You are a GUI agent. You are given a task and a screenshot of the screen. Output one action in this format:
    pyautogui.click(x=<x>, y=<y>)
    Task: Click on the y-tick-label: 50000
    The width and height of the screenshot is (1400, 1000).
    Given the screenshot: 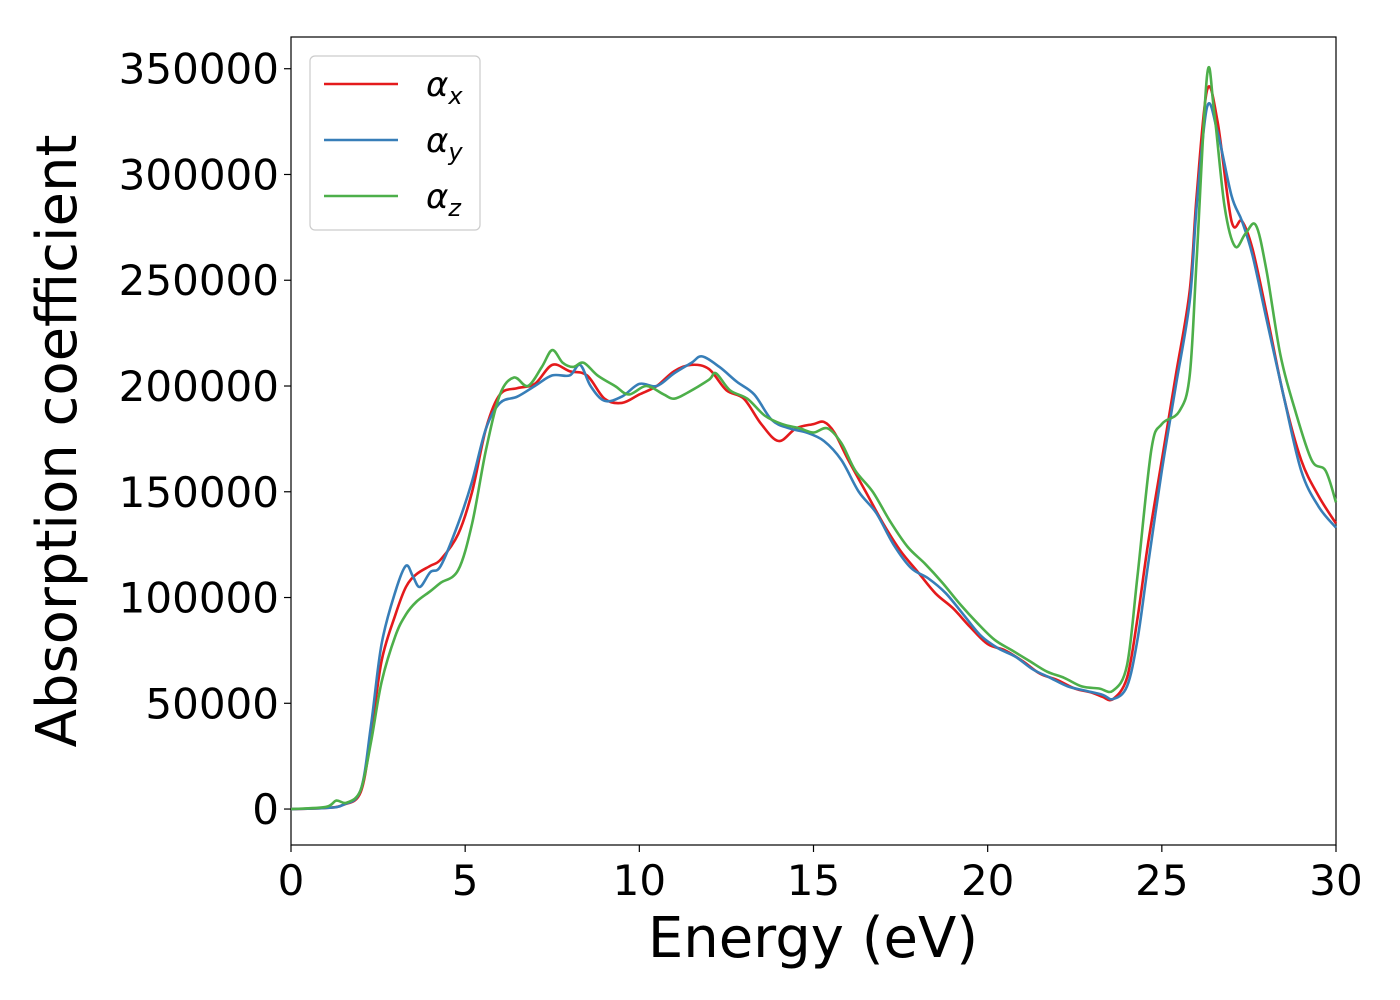 What is the action you would take?
    pyautogui.click(x=212, y=703)
    